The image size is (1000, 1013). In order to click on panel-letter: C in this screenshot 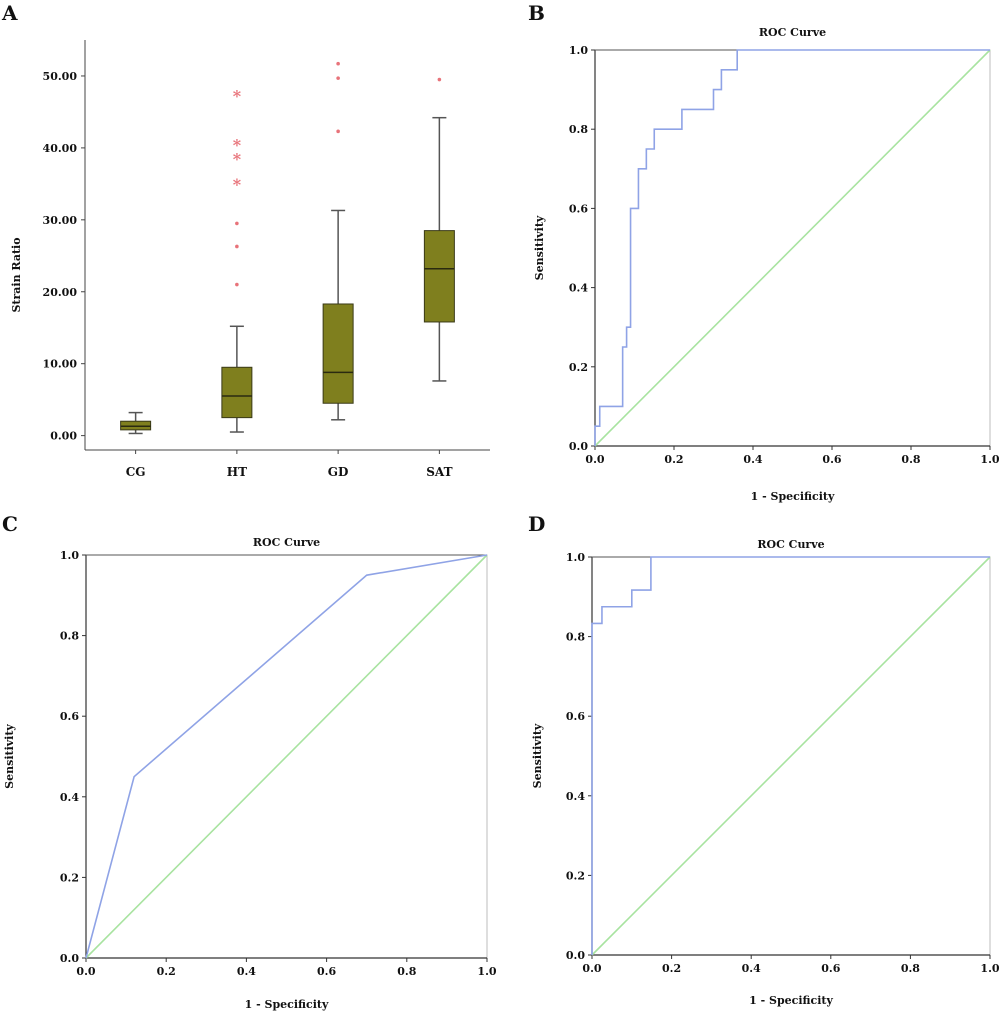, I will do `click(10, 524)`.